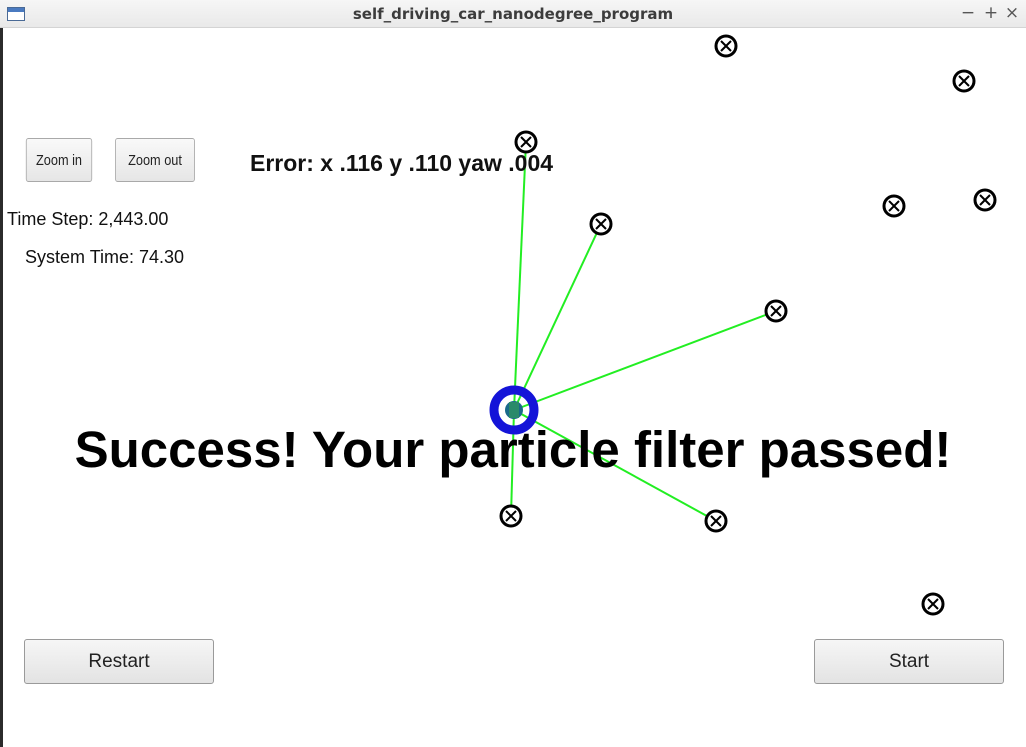 This screenshot has width=1026, height=747. I want to click on window-title: self_driving_car_nanodegree_program, so click(513, 14).